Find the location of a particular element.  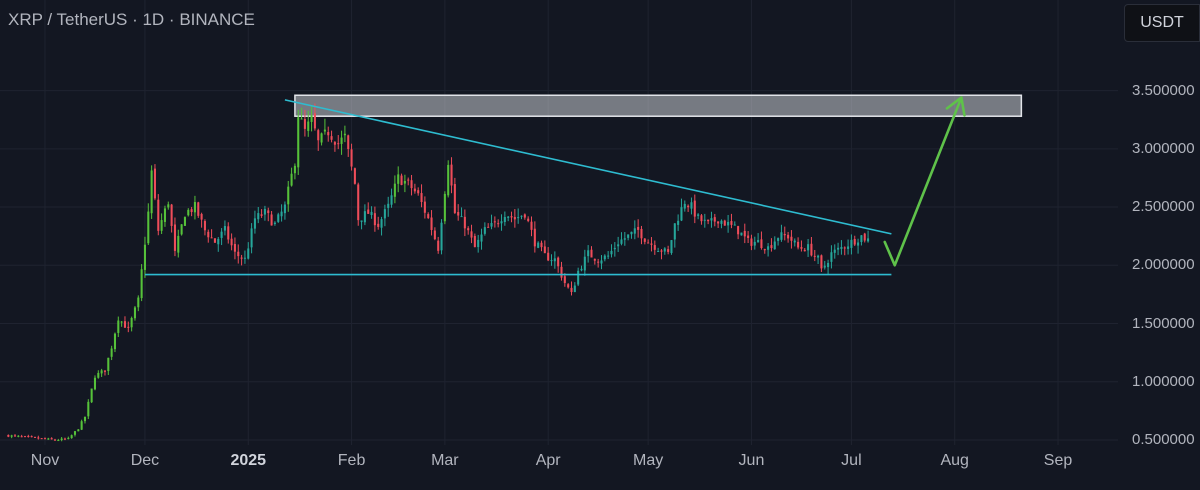

time-tick-label: Sep is located at coordinates (1058, 460).